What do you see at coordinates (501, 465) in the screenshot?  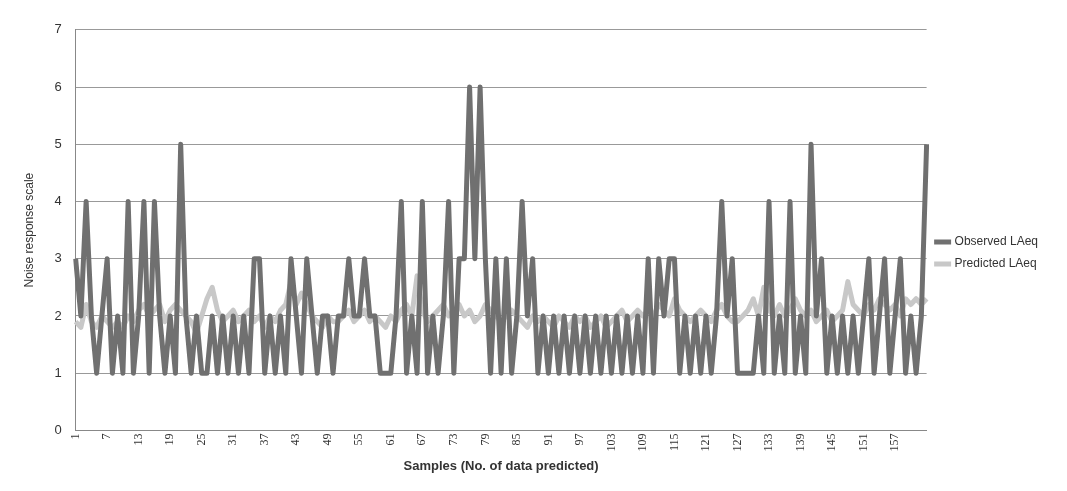 I see `x-axis-title: Samples (No. of data predicted)` at bounding box center [501, 465].